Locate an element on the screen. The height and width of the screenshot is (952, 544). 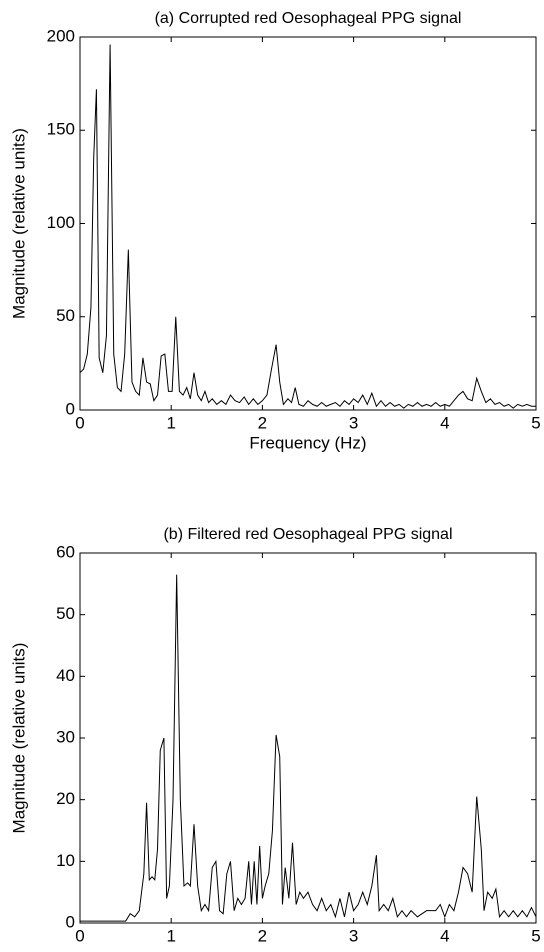
y-tick-label: 150 is located at coordinates (61, 129).